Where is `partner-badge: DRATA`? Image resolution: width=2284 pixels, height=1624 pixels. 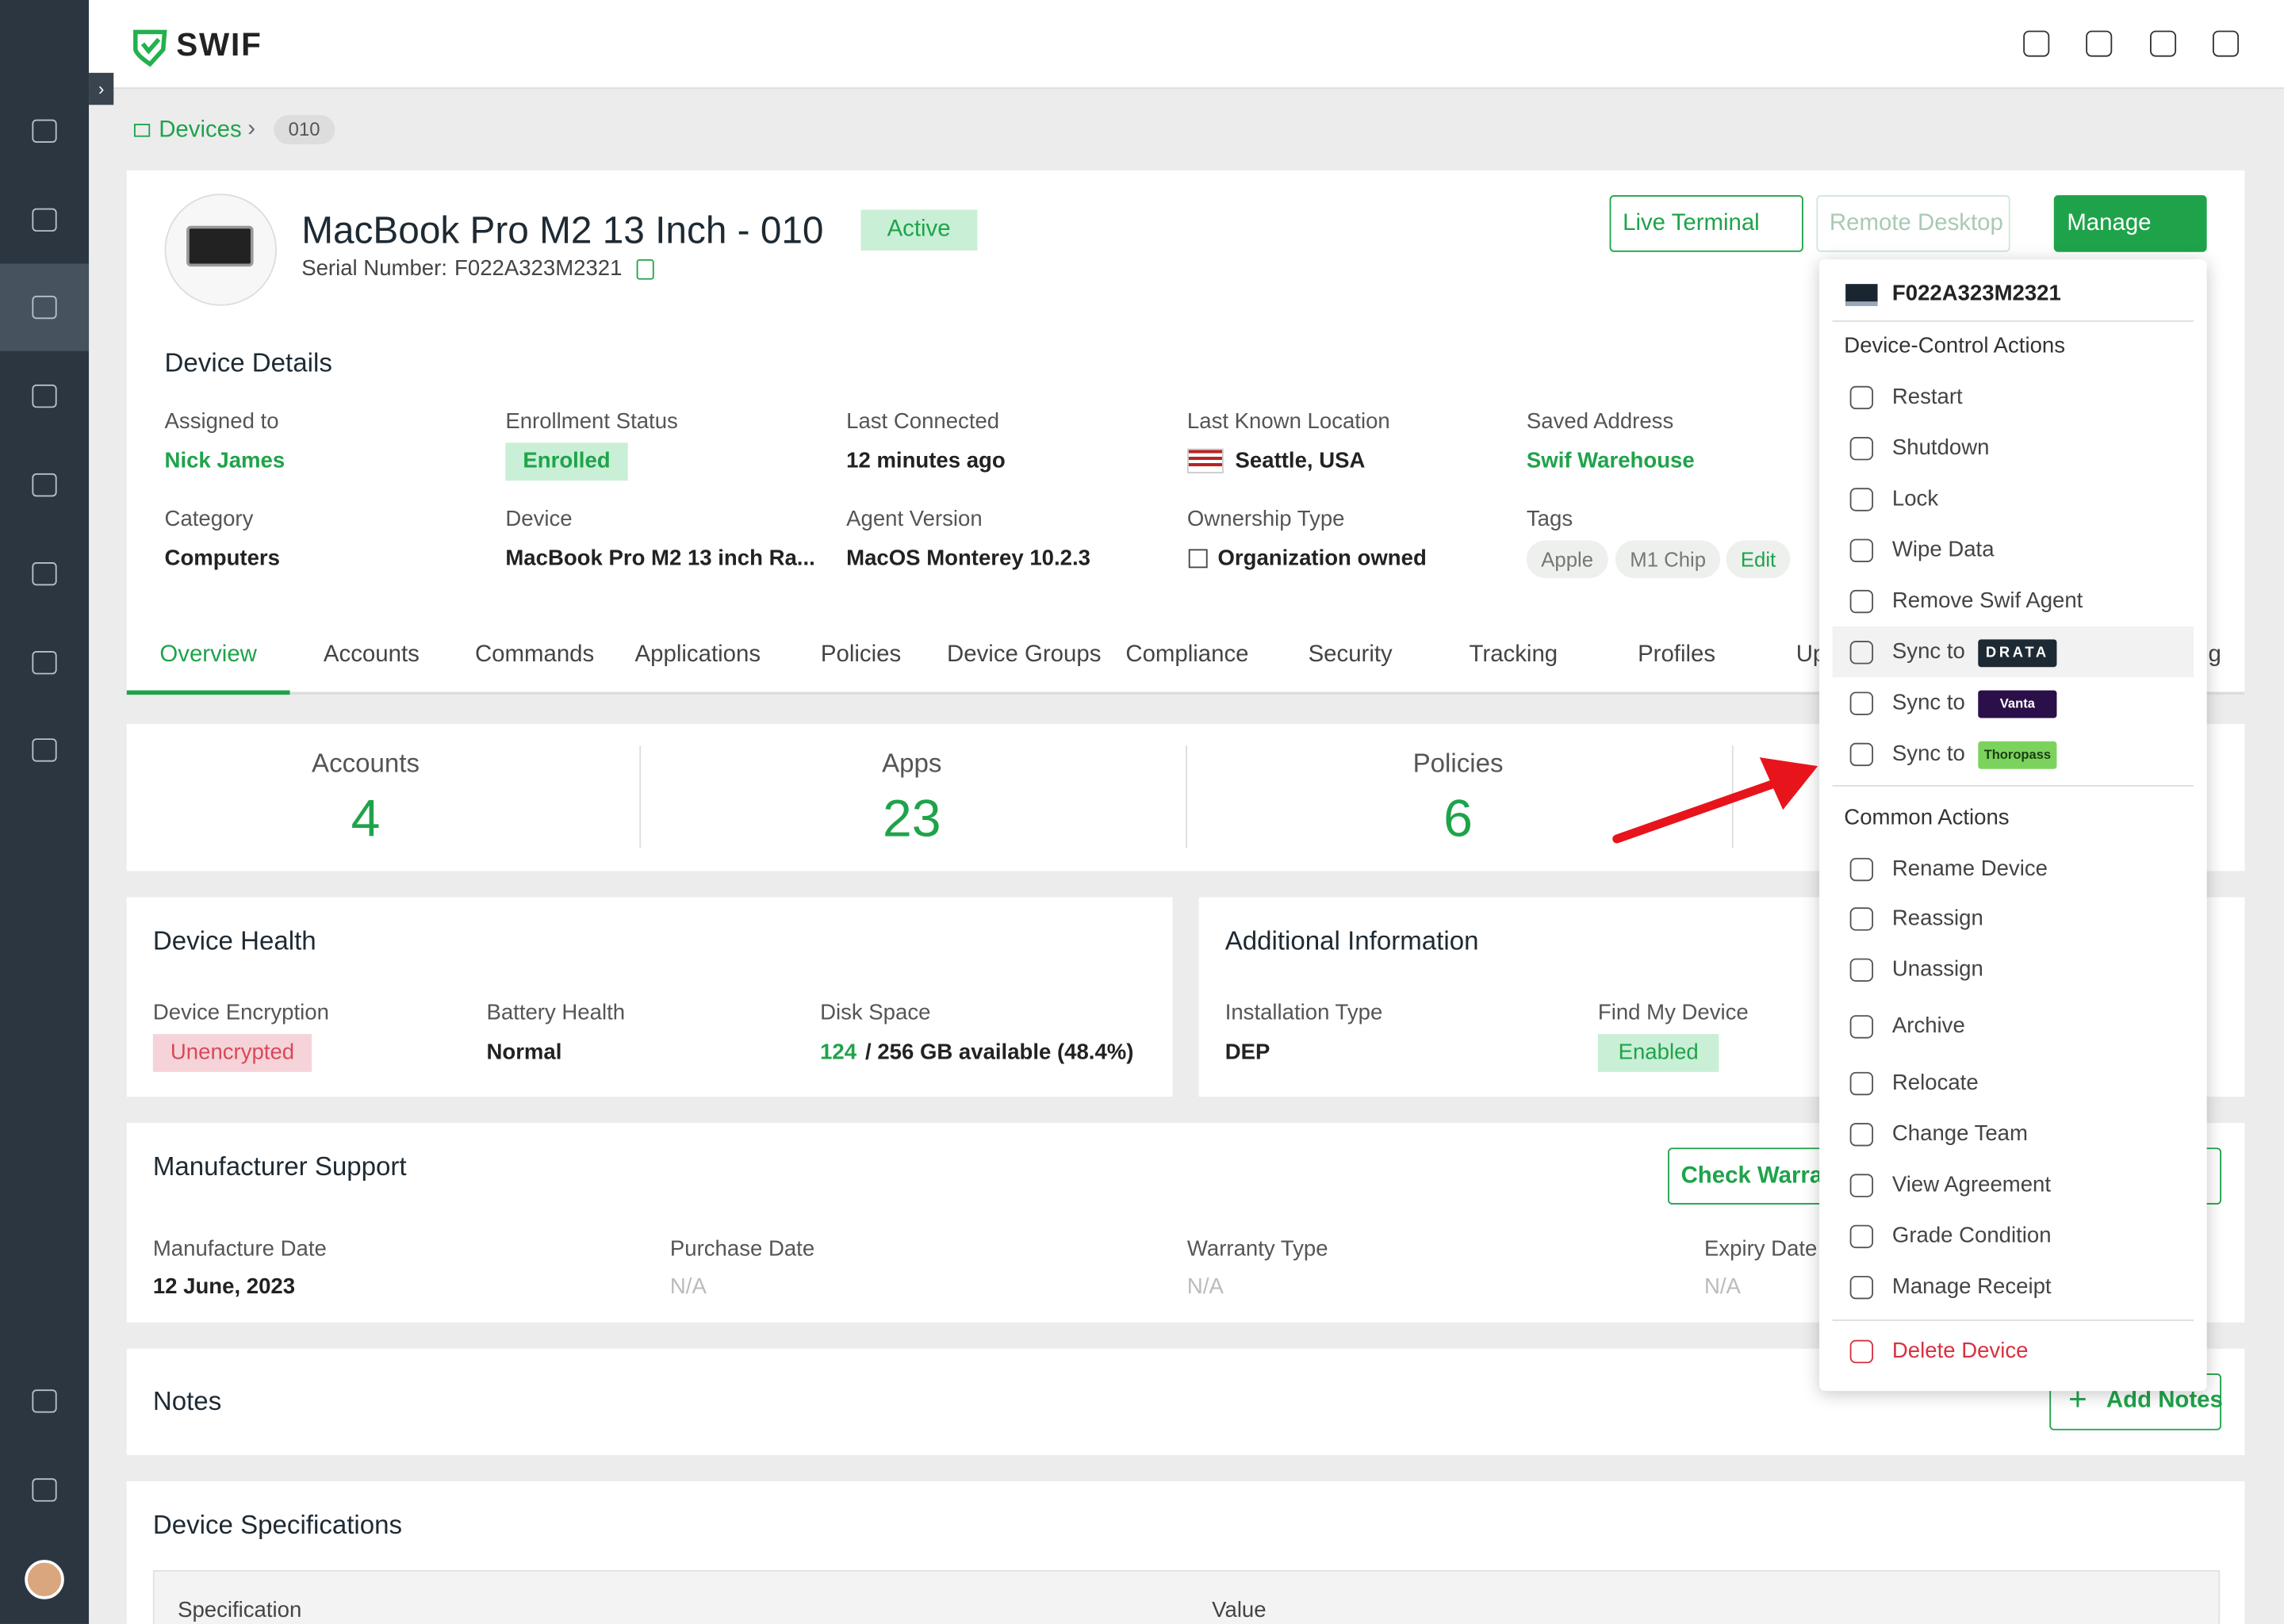 partner-badge: DRATA is located at coordinates (2017, 653).